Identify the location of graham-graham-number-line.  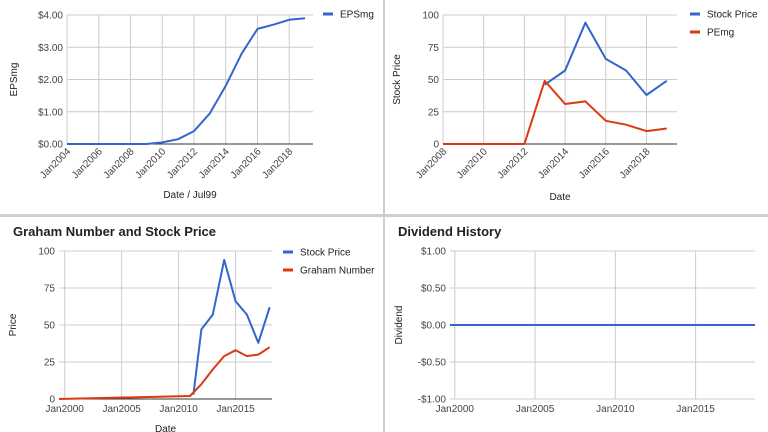
(164, 373).